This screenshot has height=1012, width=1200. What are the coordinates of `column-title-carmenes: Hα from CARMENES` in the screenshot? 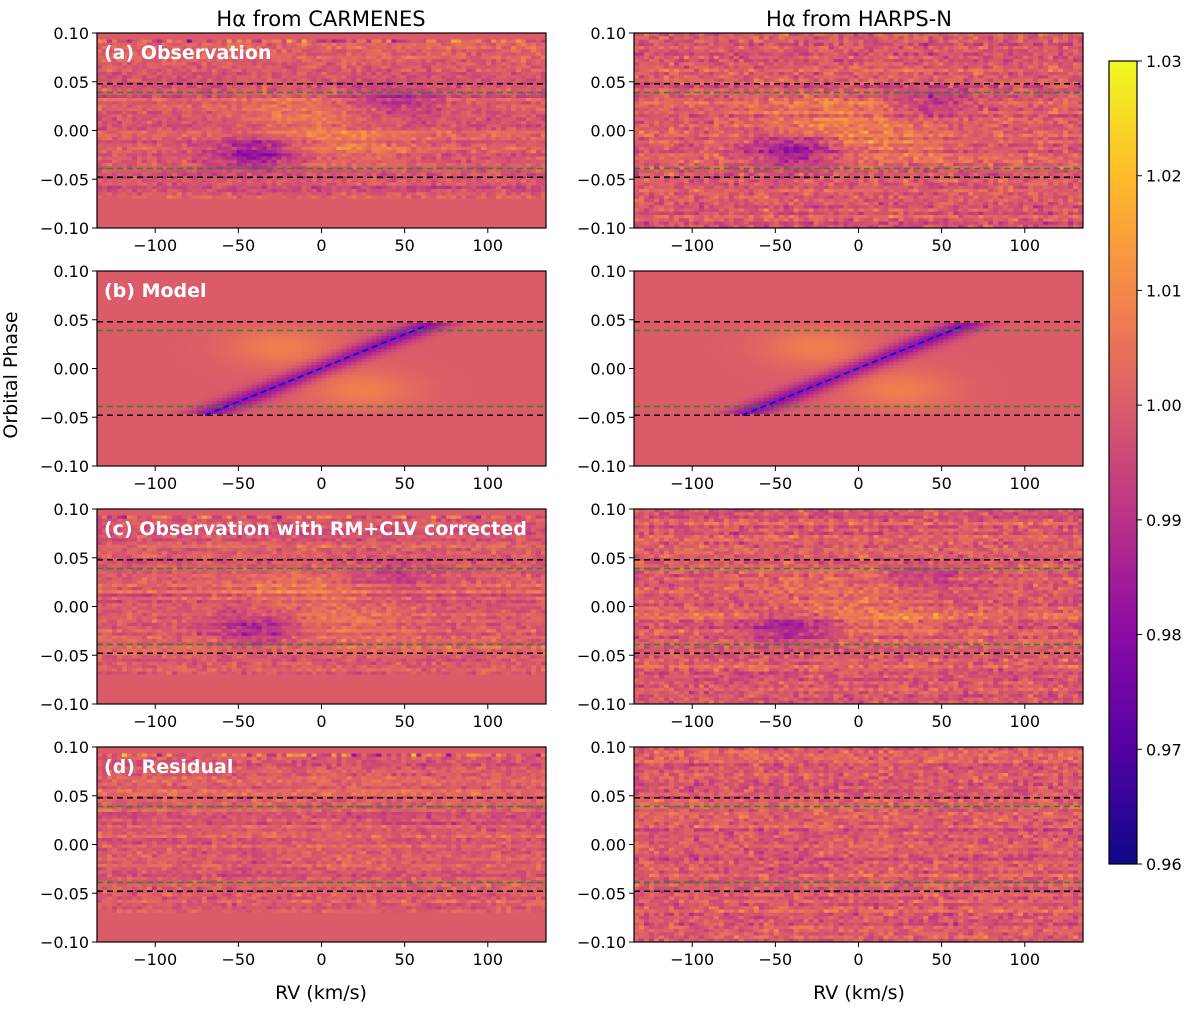 It's located at (320, 19).